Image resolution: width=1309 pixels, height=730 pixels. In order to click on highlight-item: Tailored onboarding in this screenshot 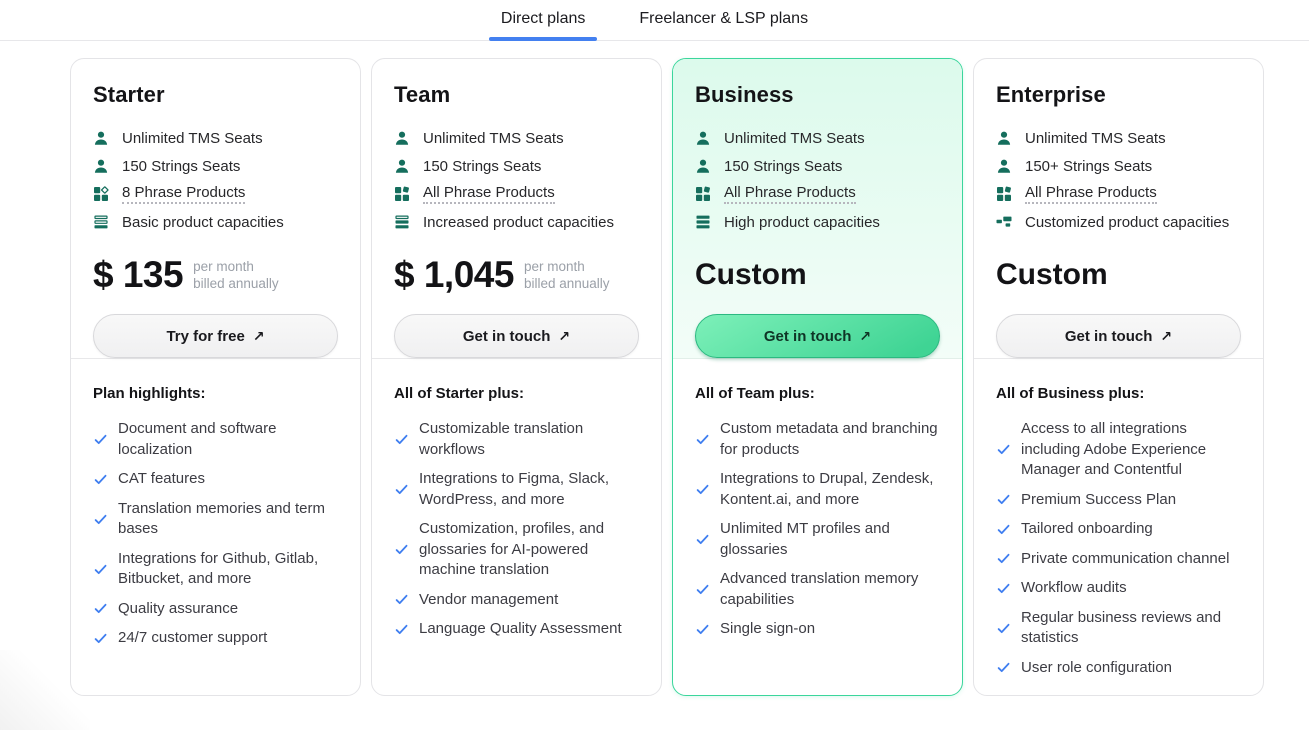, I will do `click(1118, 529)`.